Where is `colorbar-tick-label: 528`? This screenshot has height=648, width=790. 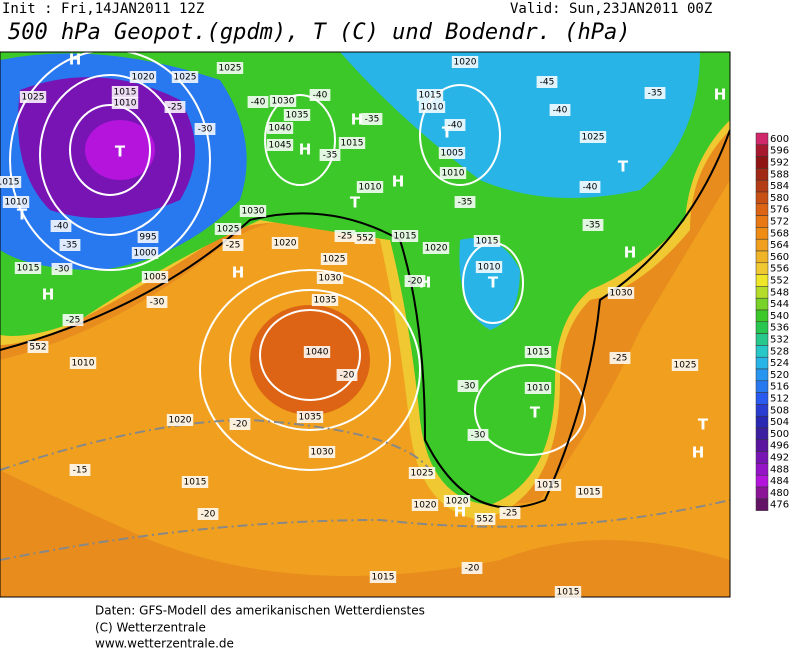 colorbar-tick-label: 528 is located at coordinates (779, 351).